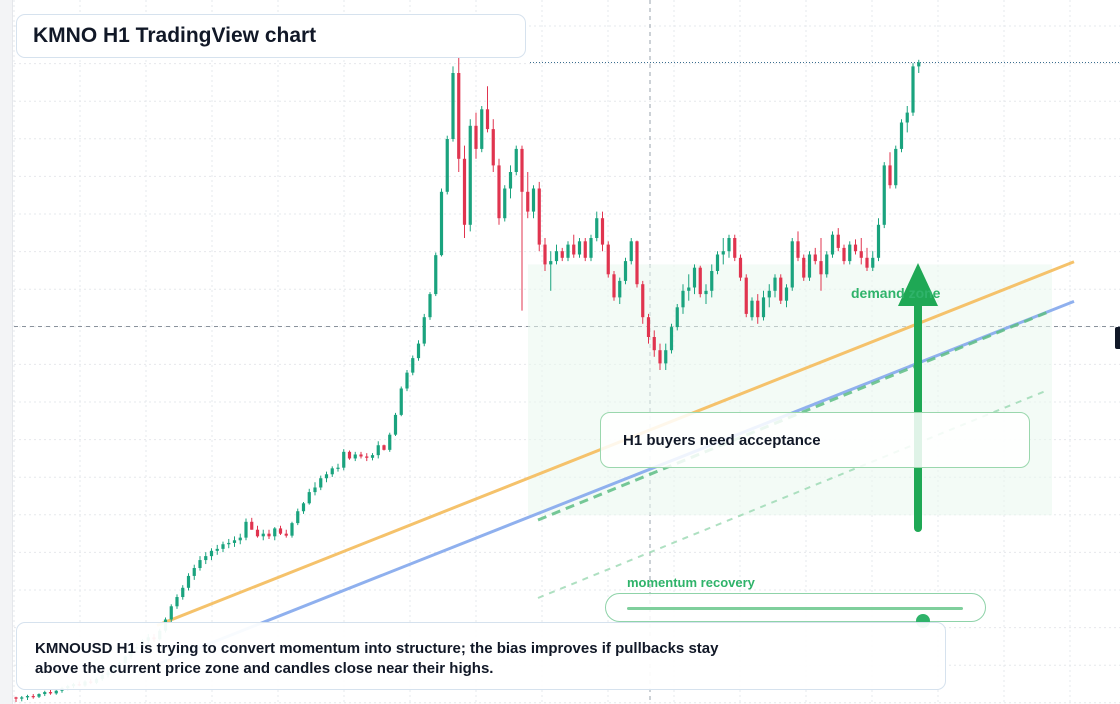 The image size is (1120, 704). I want to click on page-title: KMNO H1 TradingView chart, so click(175, 35).